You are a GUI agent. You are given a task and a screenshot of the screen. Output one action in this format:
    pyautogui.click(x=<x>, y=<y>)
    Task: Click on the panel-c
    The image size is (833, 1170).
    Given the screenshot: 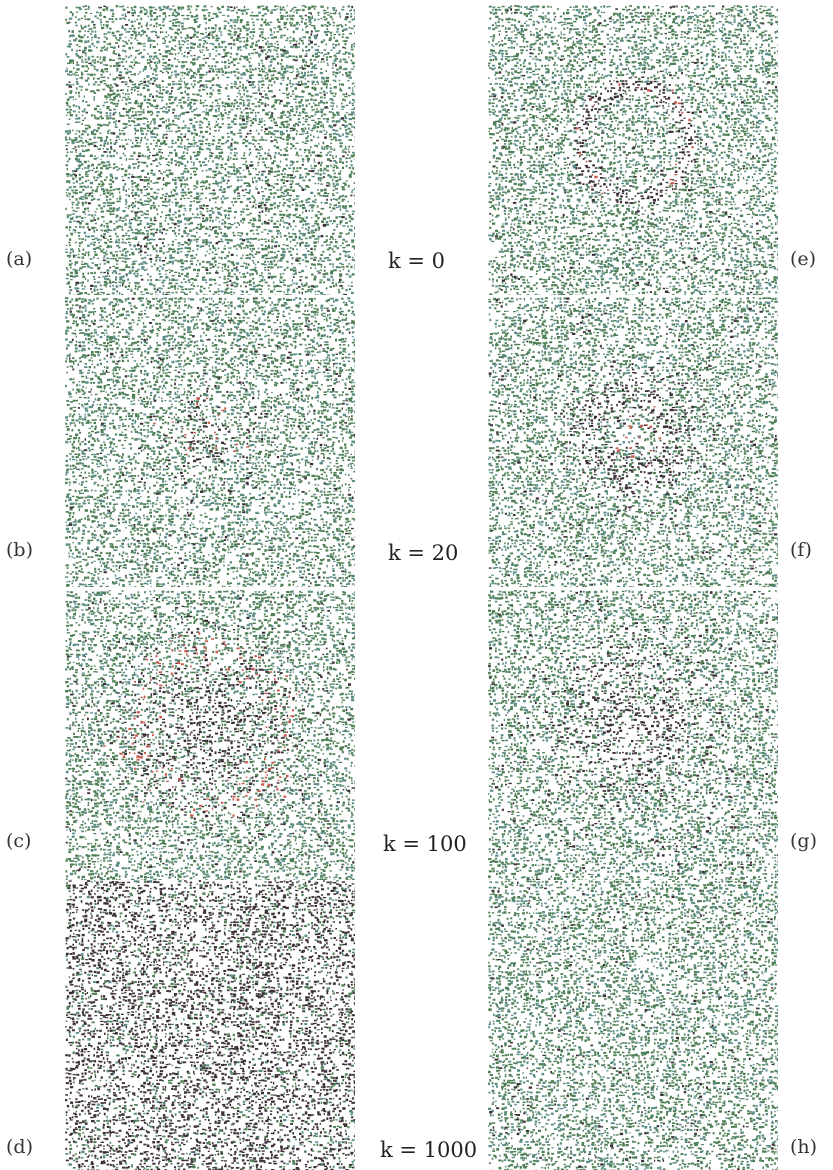 What is the action you would take?
    pyautogui.click(x=210, y=735)
    